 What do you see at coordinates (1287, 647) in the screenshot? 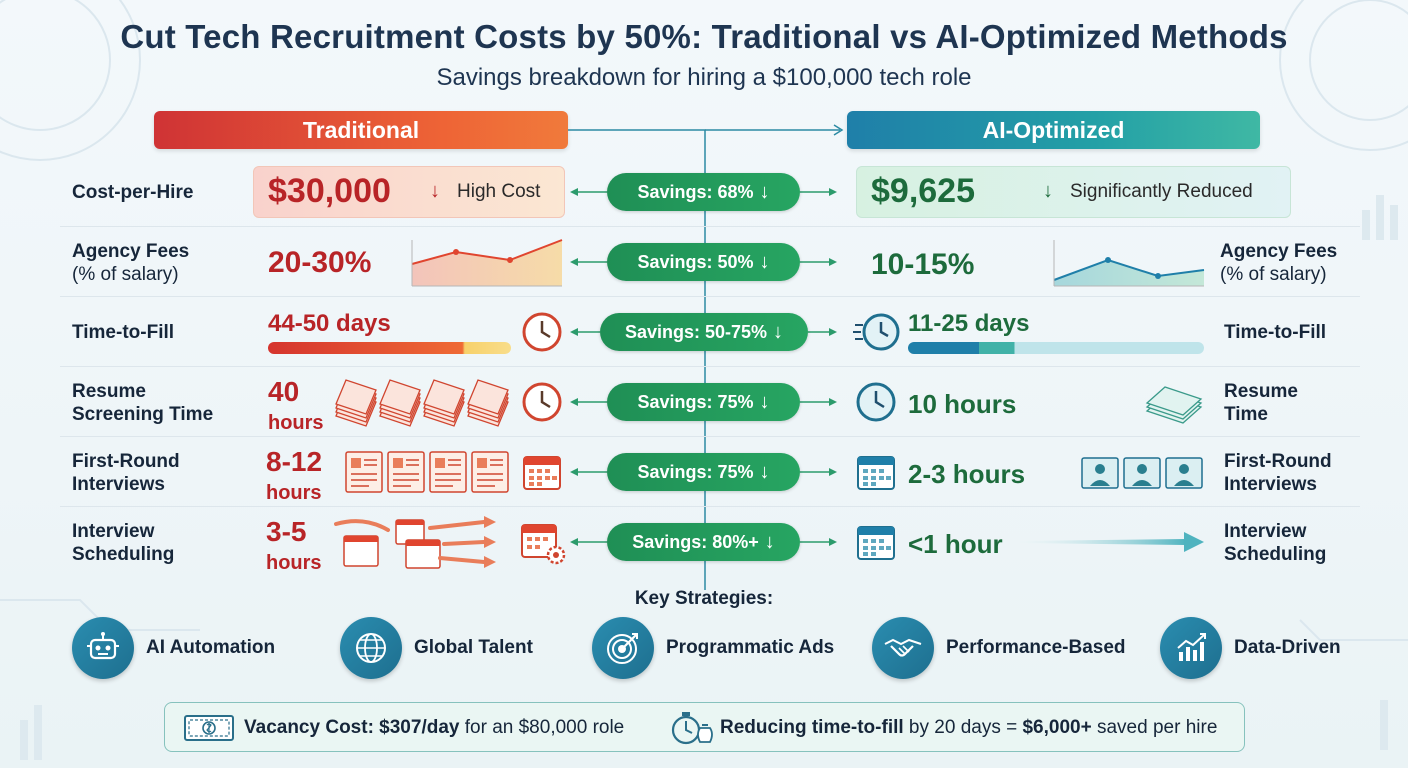
I see `strategy-label: Data-Driven` at bounding box center [1287, 647].